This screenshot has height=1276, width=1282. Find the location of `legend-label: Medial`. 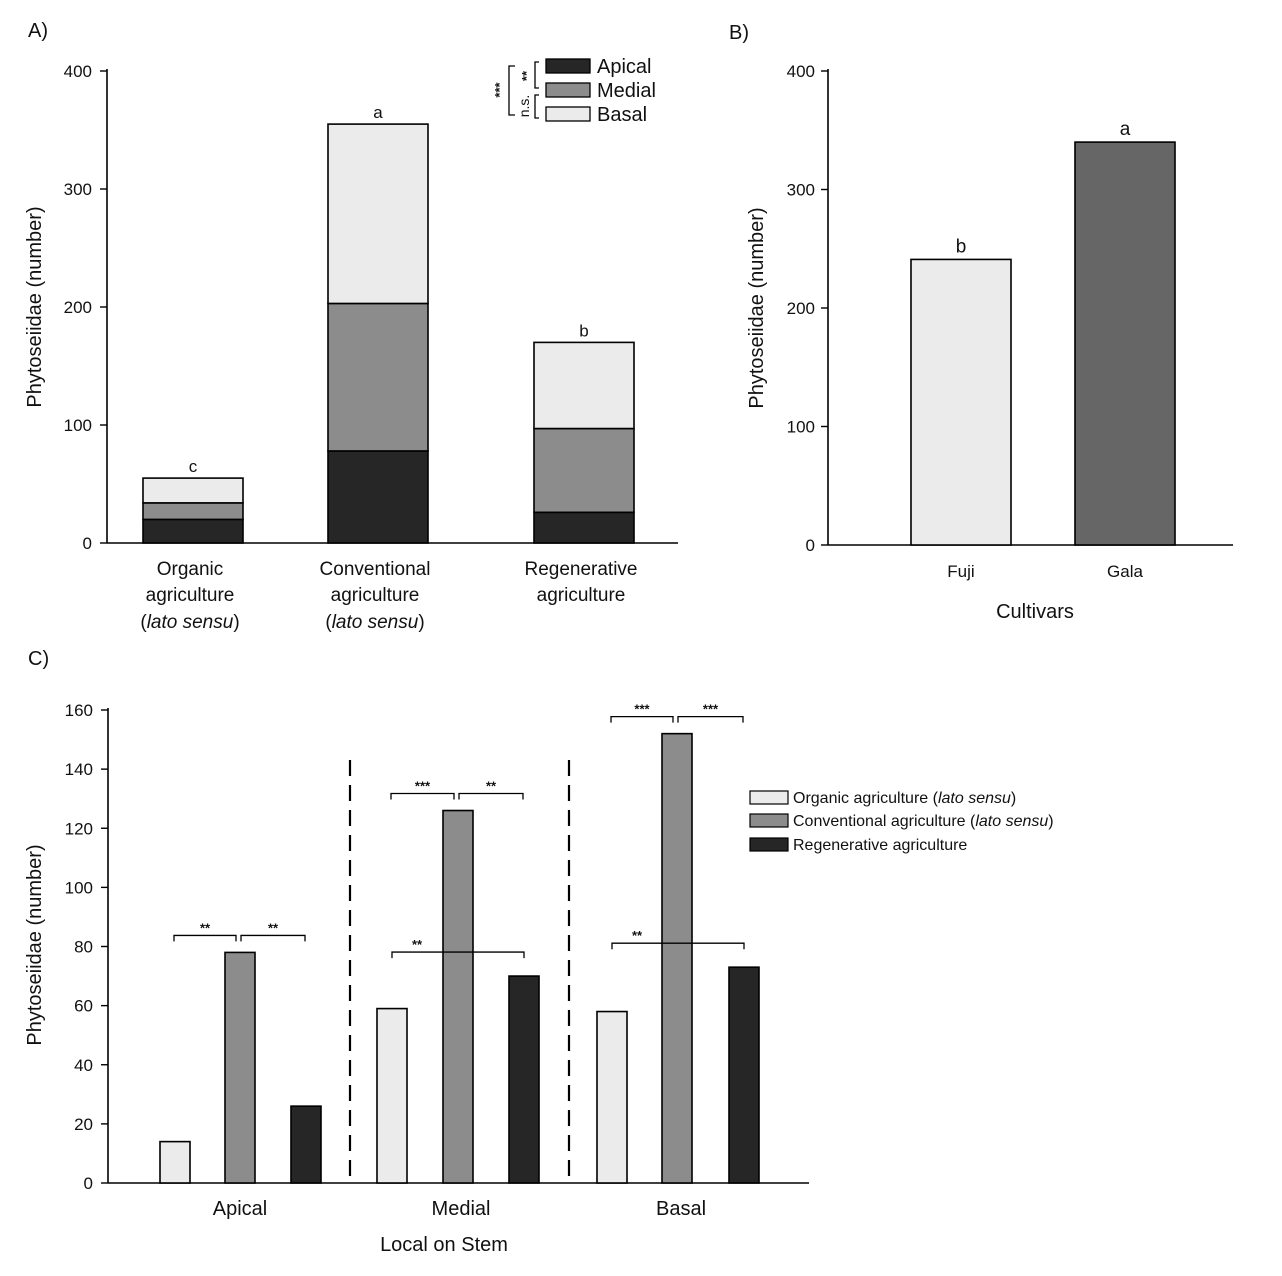

legend-label: Medial is located at coordinates (626, 91).